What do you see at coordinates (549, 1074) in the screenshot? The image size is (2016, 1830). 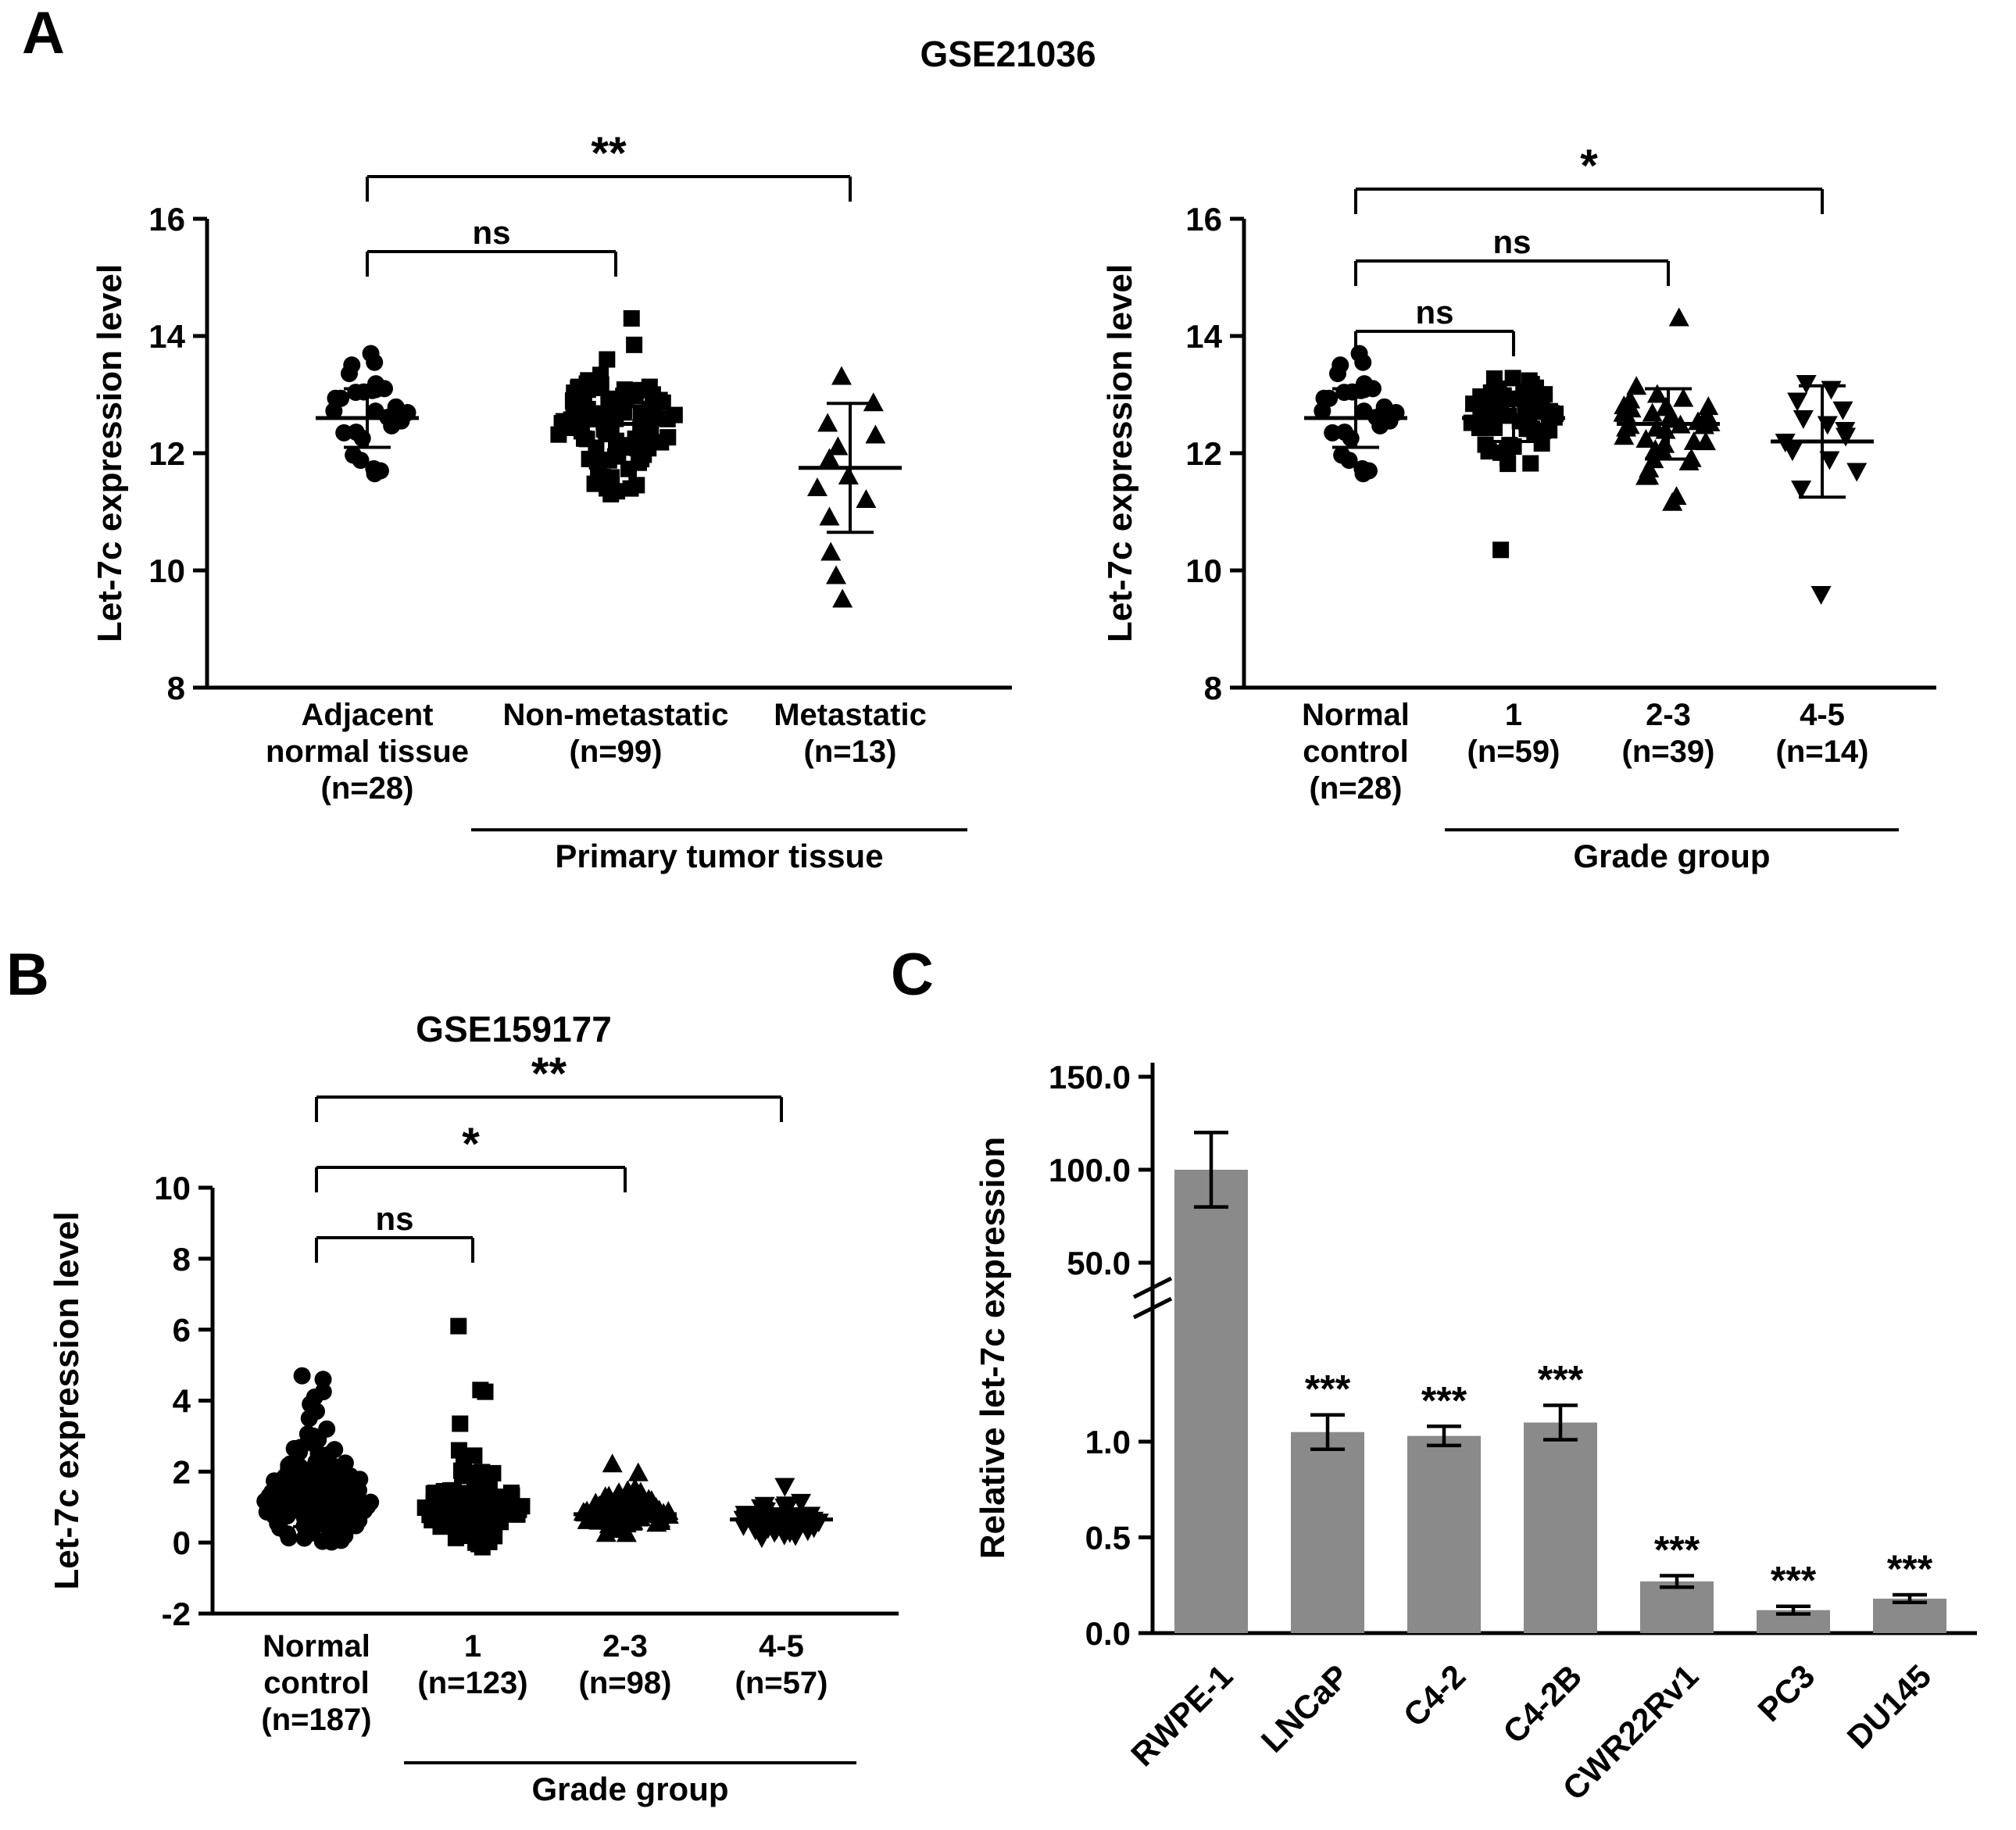 I see `sig-label: **` at bounding box center [549, 1074].